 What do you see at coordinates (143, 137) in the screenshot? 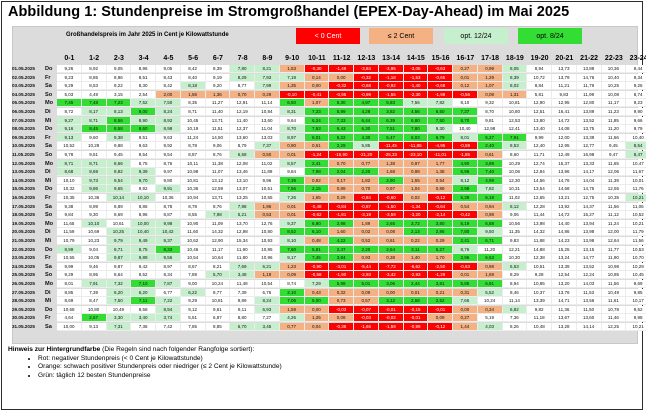
I see `price-cell: 9,51` at bounding box center [143, 137].